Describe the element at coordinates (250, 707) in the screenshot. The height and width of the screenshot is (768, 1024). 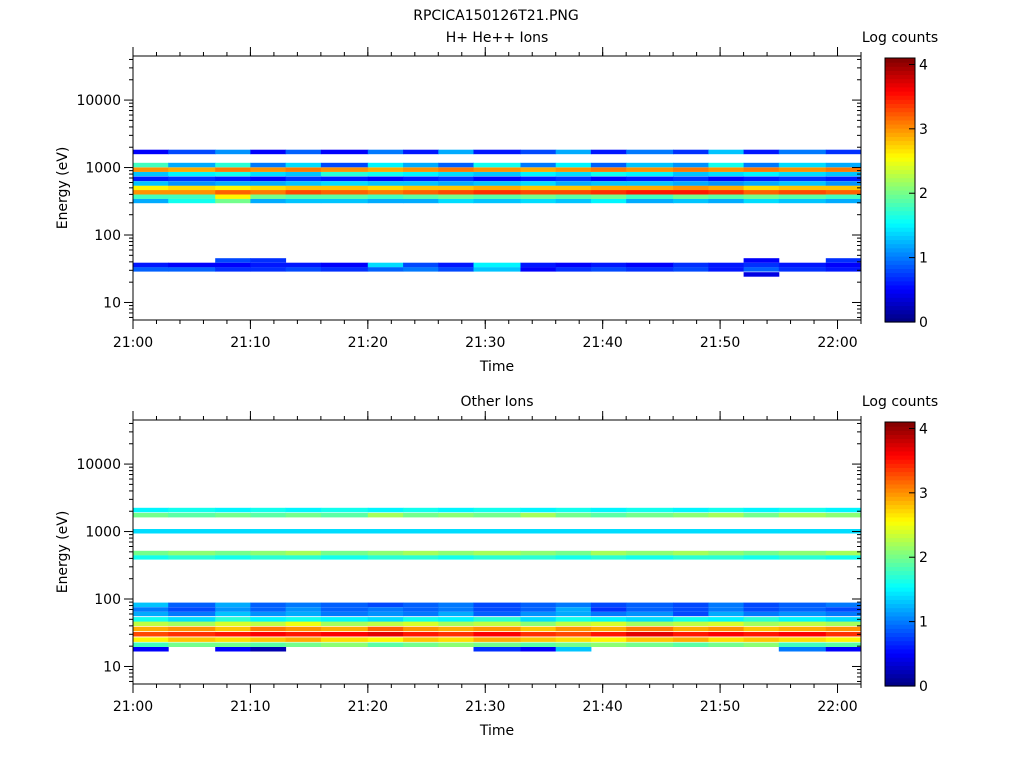
I see `x-tick-label: 21:10` at that location.